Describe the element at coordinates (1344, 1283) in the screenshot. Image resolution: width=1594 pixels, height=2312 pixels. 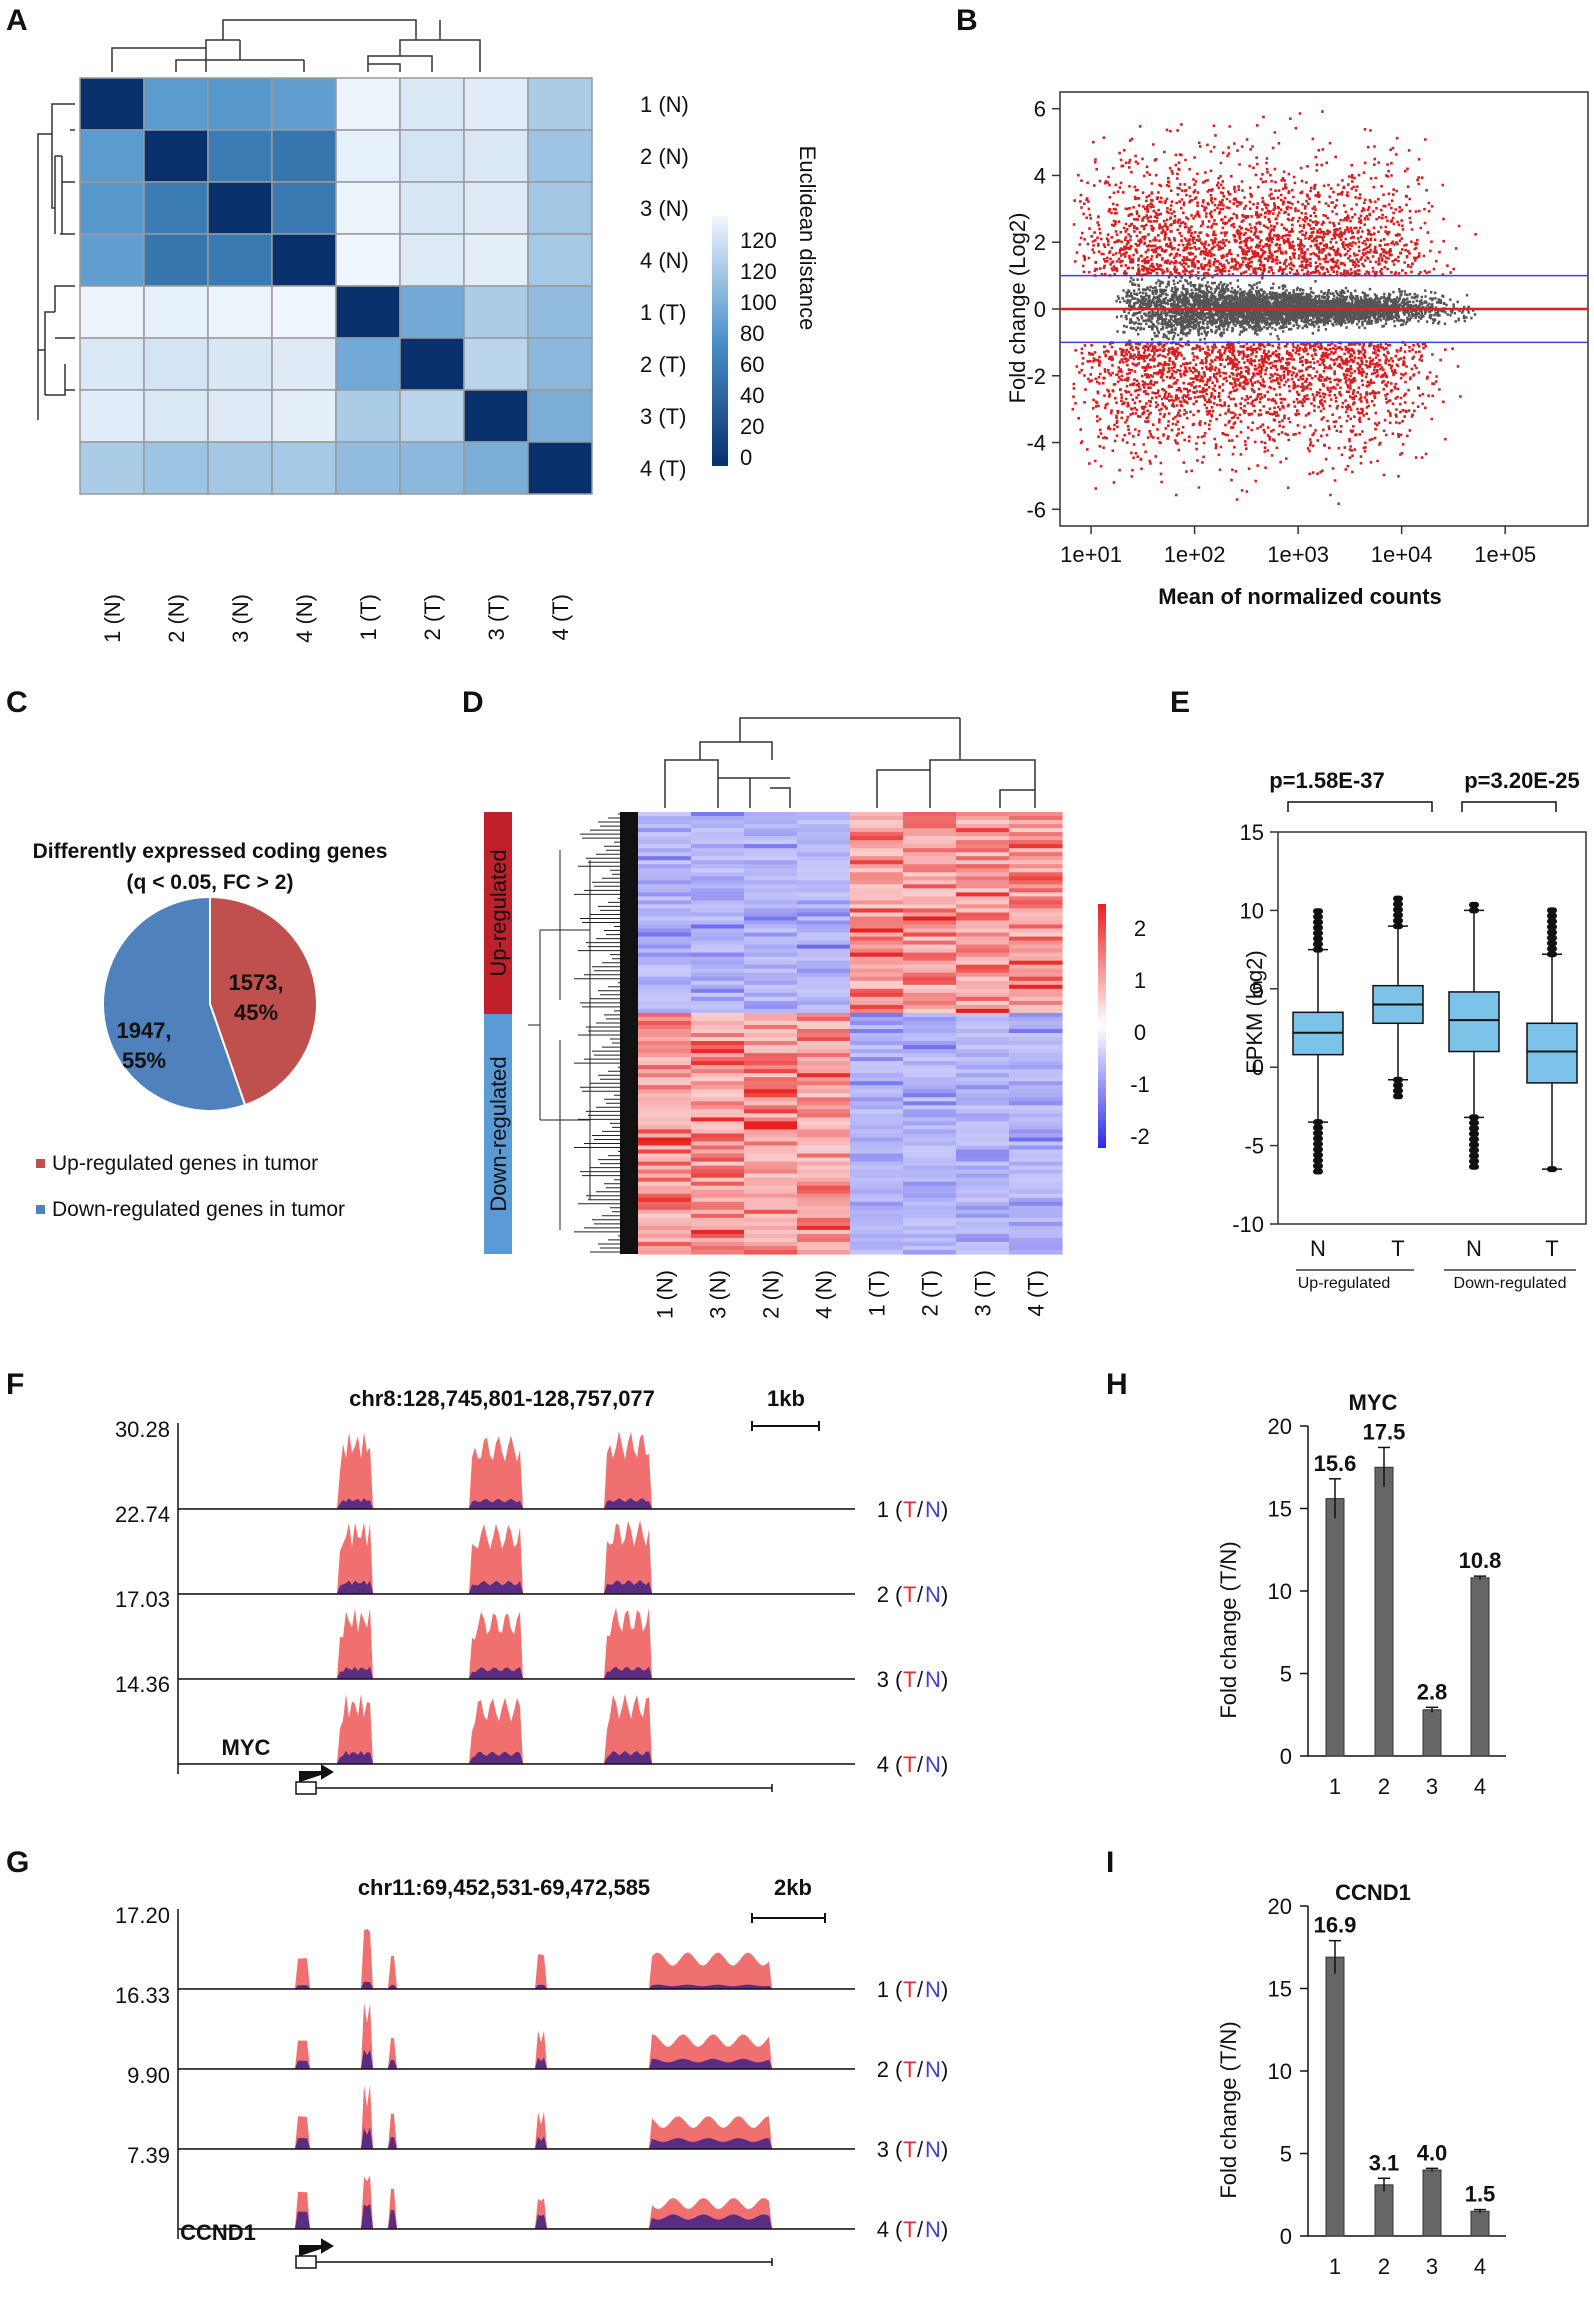
I see `e-group-up: Up-regulated` at that location.